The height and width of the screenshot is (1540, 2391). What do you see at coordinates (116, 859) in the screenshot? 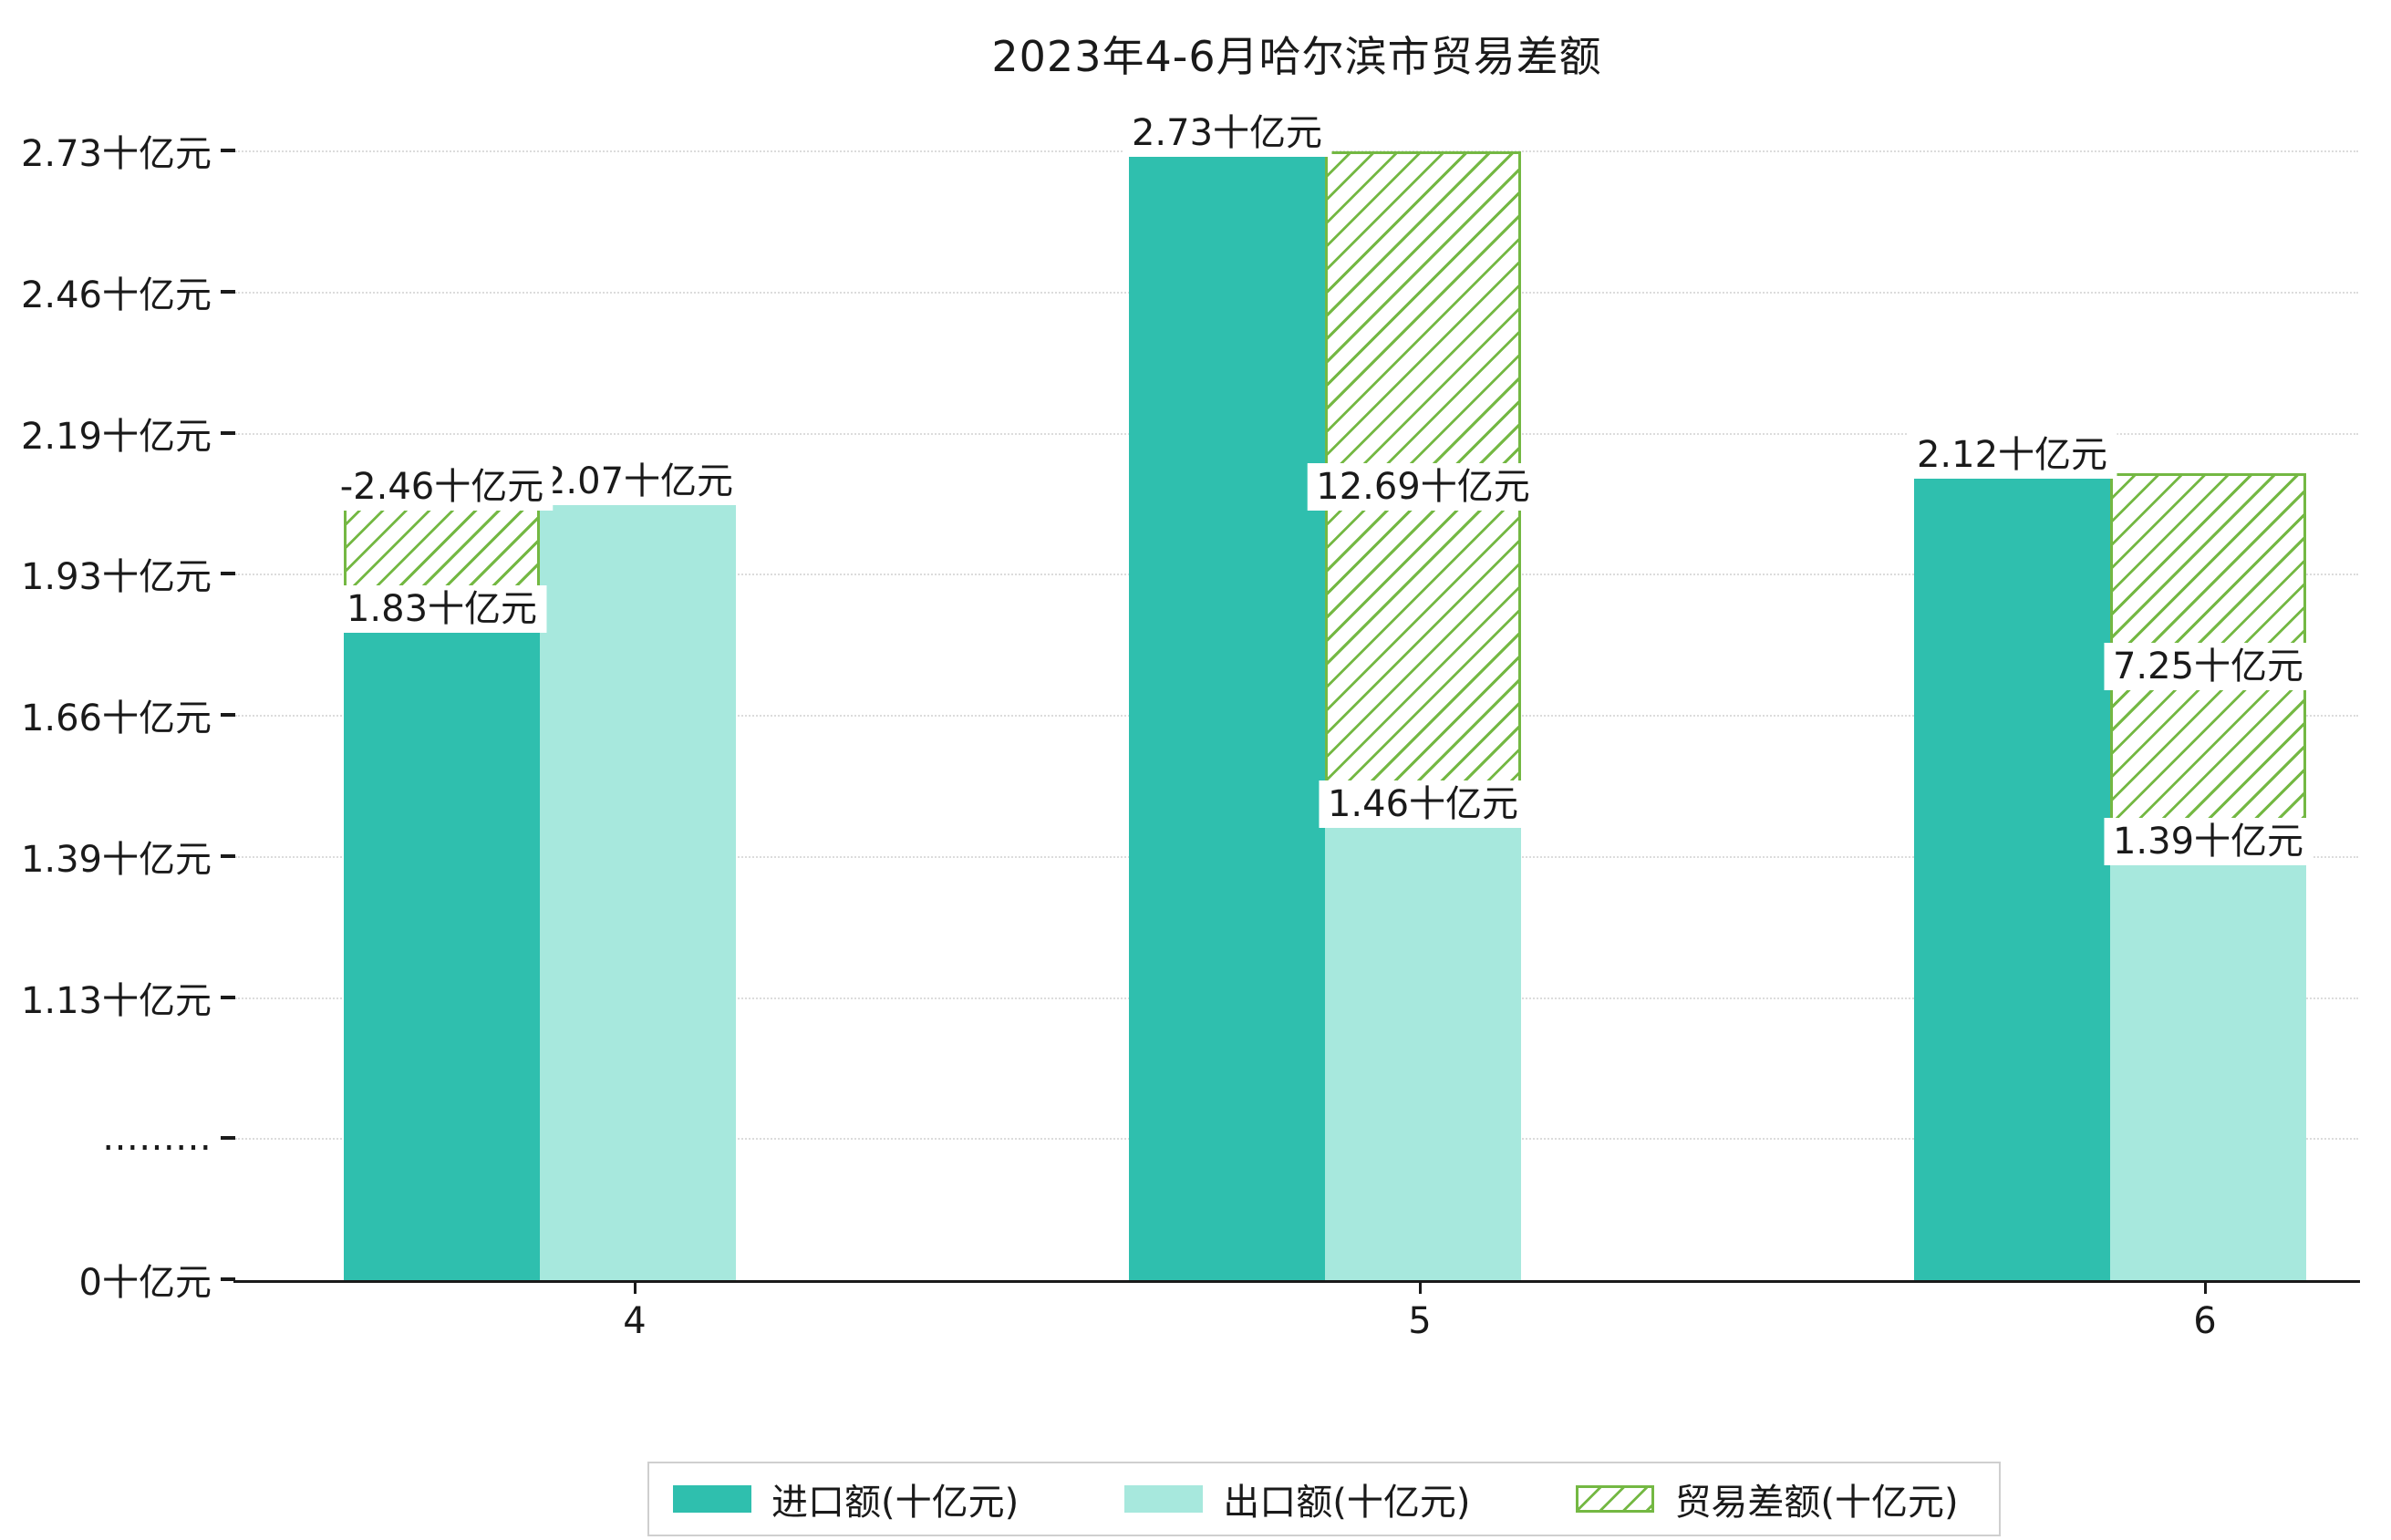
I see `y-tick-label: 1.39十亿元` at bounding box center [116, 859].